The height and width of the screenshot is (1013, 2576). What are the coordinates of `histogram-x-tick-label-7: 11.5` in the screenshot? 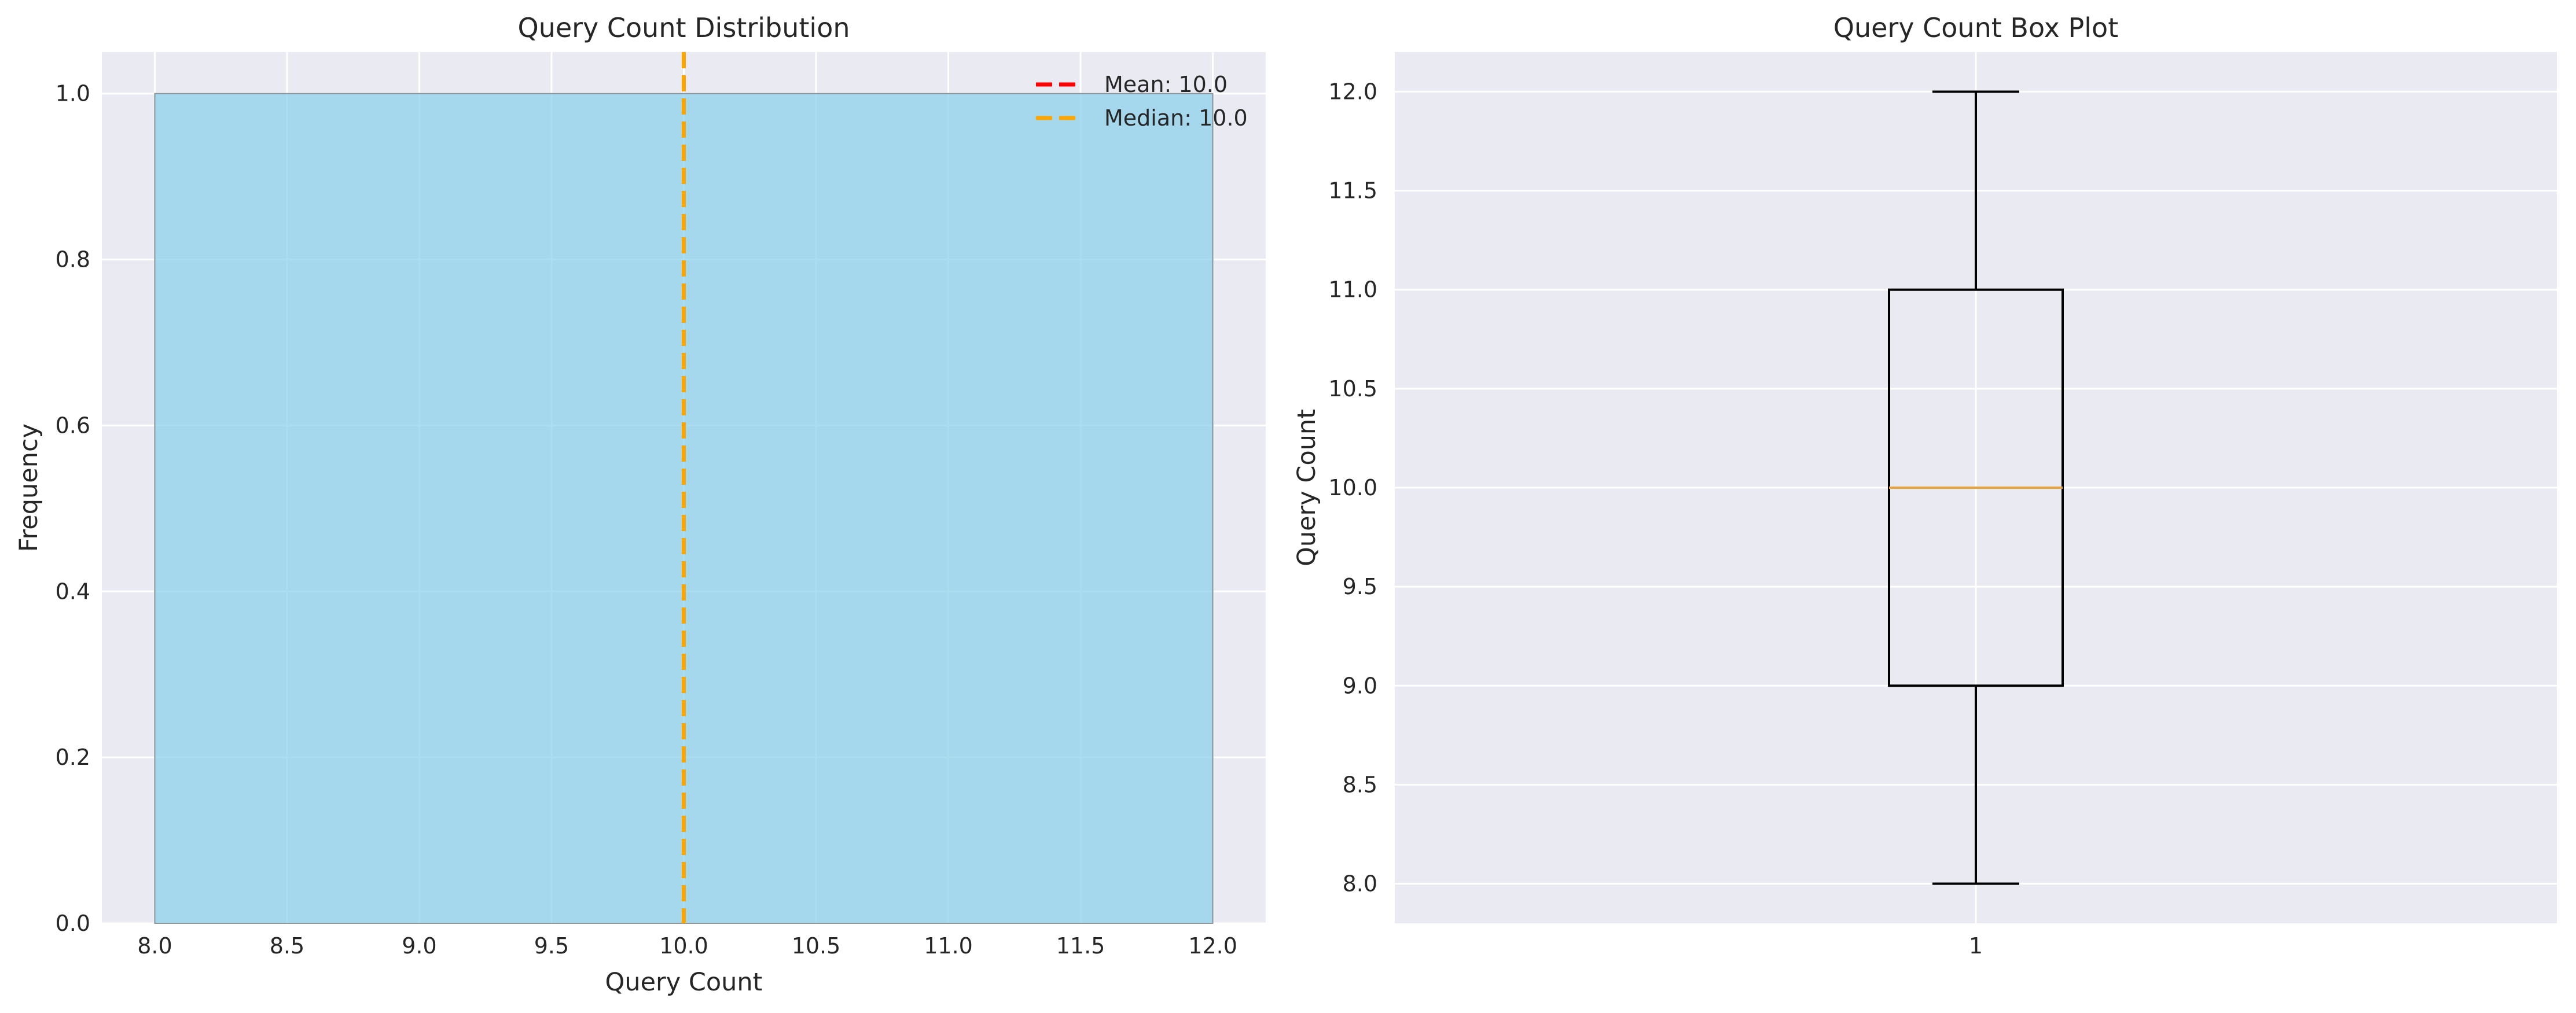 It's located at (1080, 946).